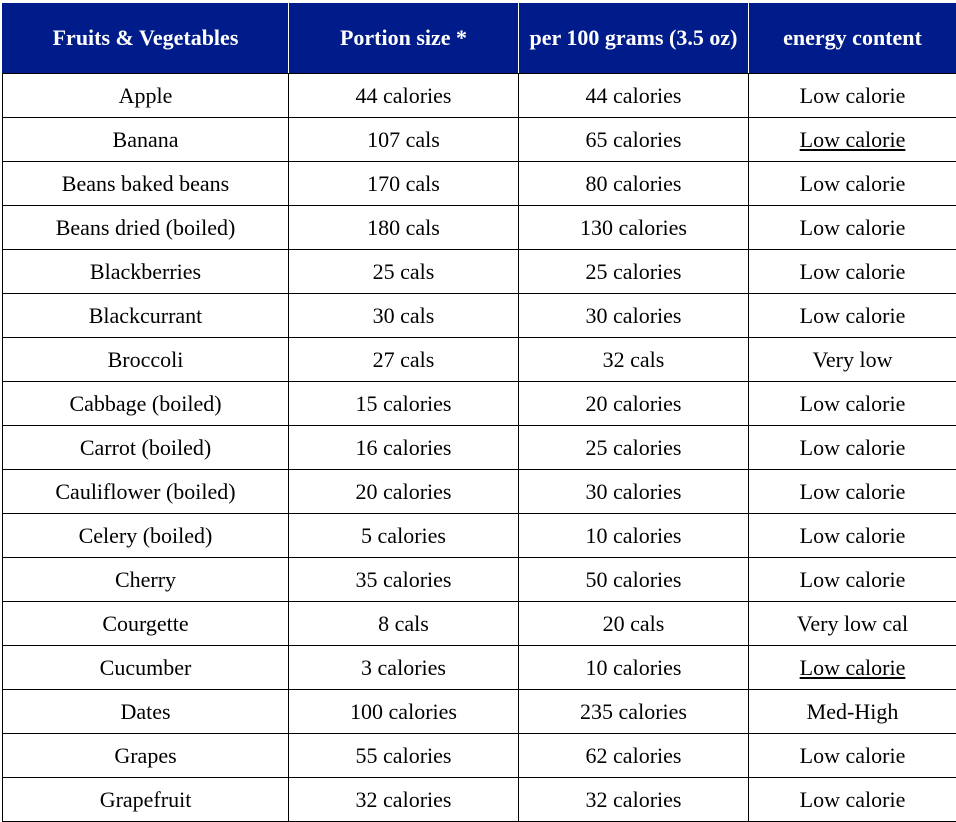  I want to click on header-fruits-vegetables: Fruits & Vegetables, so click(146, 38).